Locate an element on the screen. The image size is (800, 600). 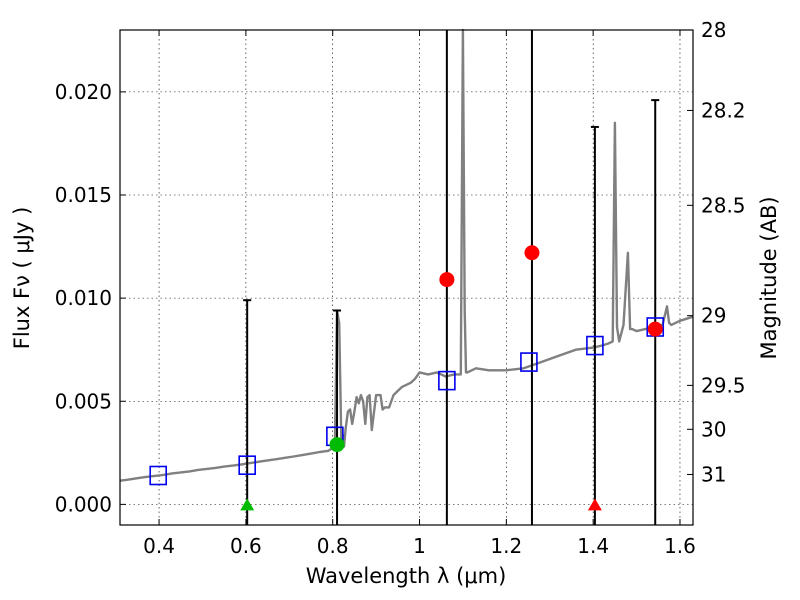
x-axis-label: Wavelength λ (μm) is located at coordinates (406, 576).